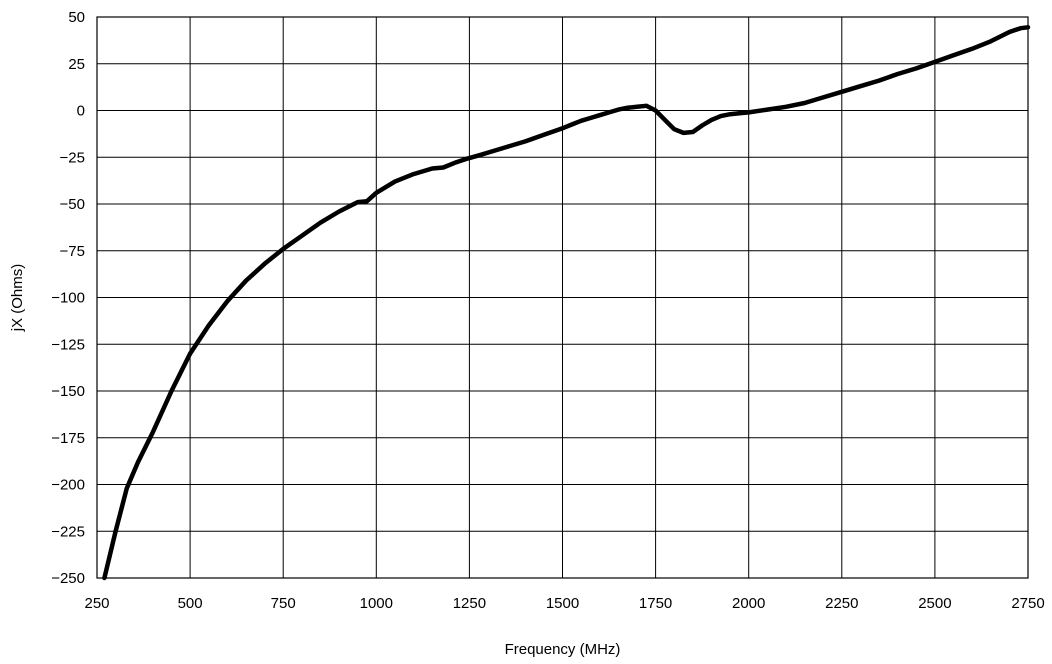 Image resolution: width=1052 pixels, height=664 pixels. What do you see at coordinates (68, 438) in the screenshot?
I see `y-tick-label: −175` at bounding box center [68, 438].